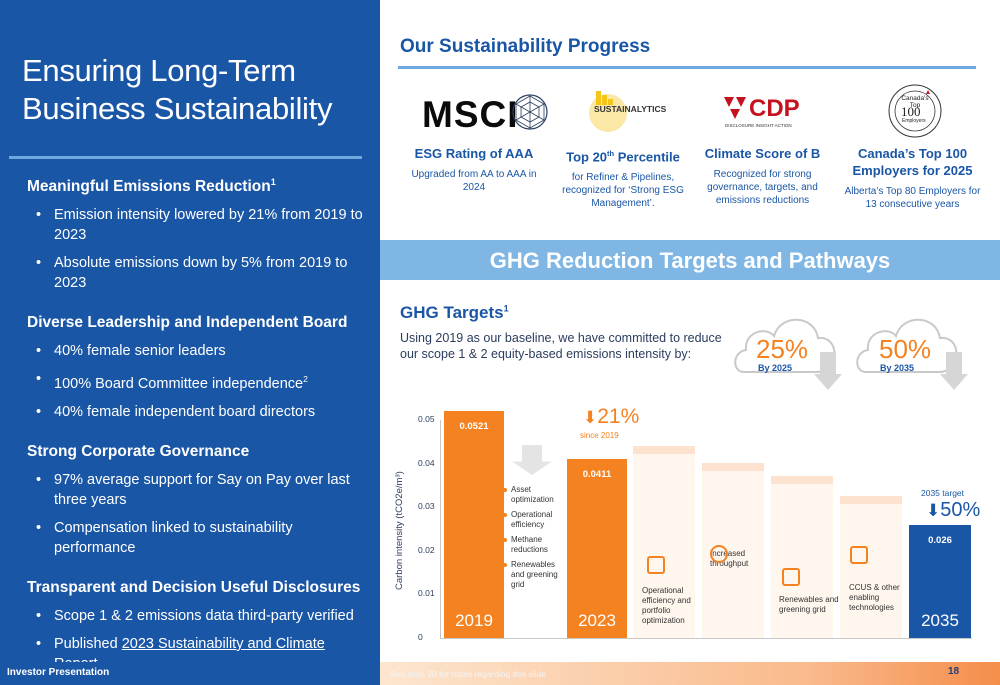 Image resolution: width=1000 pixels, height=685 pixels. I want to click on target-cloud-2035: 50% By 2035, so click(911, 346).